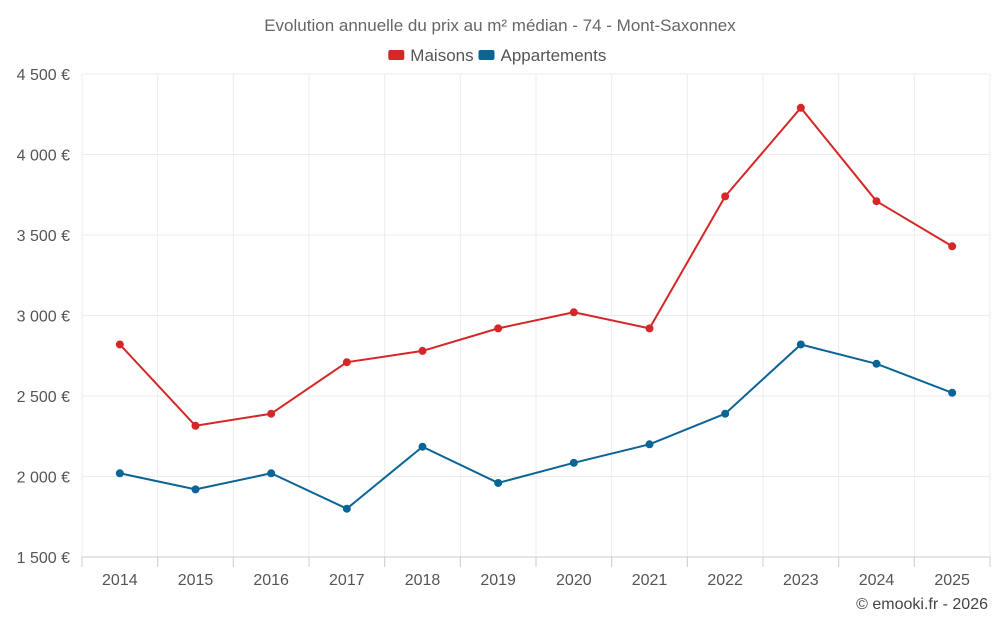 The width and height of the screenshot is (1000, 625). I want to click on x-tick-label: 2016, so click(271, 580).